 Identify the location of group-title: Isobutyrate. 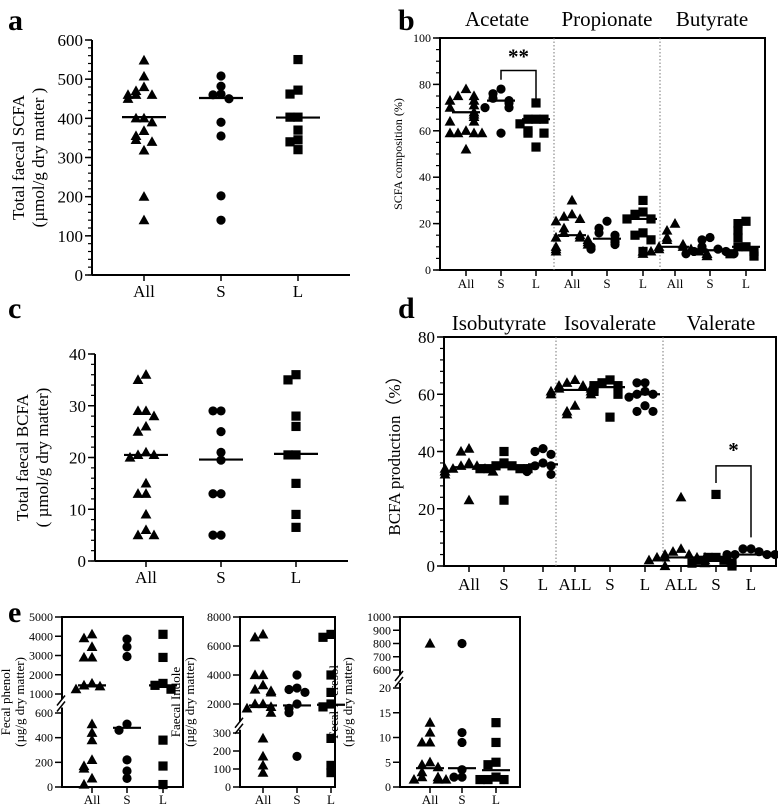
(499, 323).